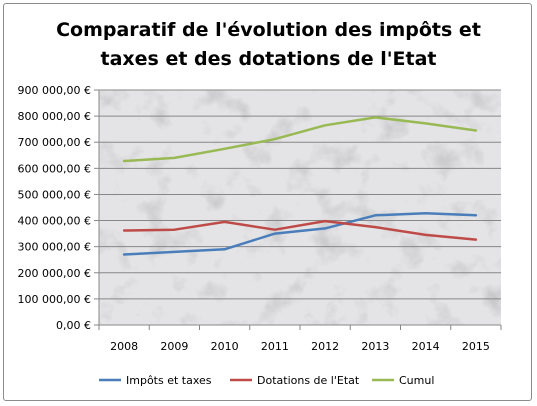 The image size is (537, 406). I want to click on y-tick-label: 700 000,00 €, so click(54, 142).